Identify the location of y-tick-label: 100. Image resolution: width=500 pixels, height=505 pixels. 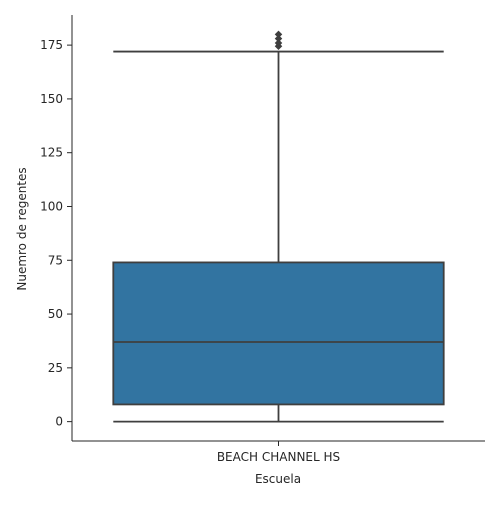
(51, 206).